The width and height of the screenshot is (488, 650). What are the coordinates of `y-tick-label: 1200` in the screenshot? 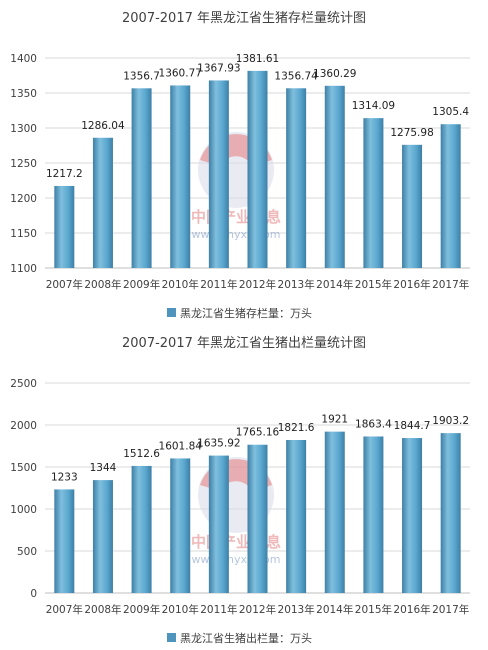 It's located at (23, 199).